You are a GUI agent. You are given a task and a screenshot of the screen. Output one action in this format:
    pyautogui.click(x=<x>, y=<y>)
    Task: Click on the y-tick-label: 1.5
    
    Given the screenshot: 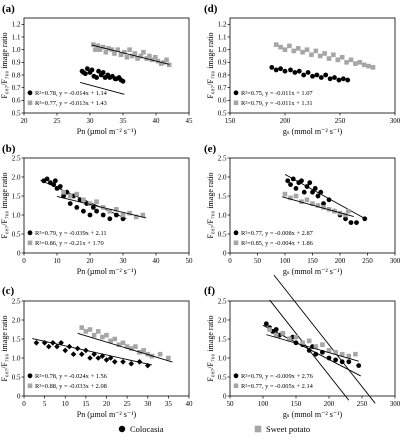 What is the action you would take?
    pyautogui.click(x=222, y=339)
    